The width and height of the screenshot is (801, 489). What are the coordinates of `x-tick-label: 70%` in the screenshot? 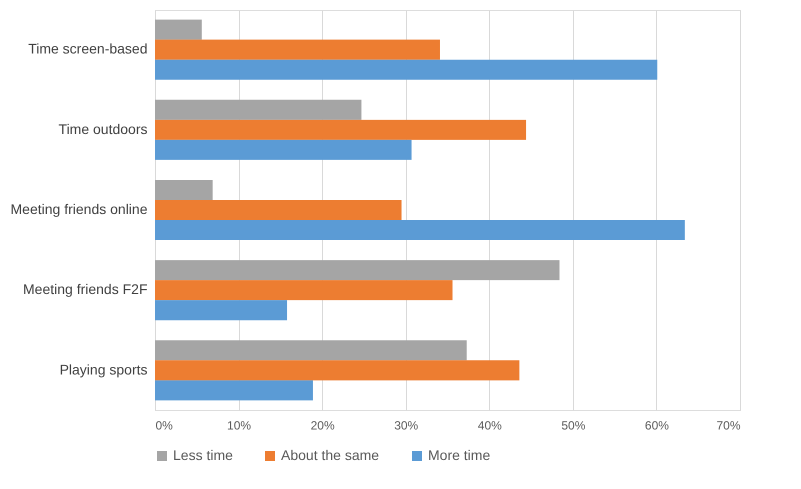 It's located at (728, 425).